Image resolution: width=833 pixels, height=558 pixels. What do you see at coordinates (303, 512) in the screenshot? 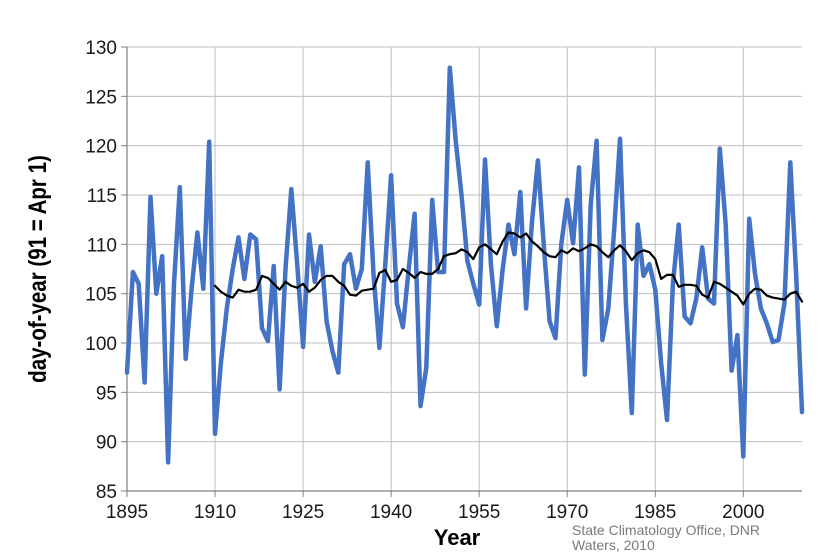
I see `x-tick-label: 1925` at bounding box center [303, 512].